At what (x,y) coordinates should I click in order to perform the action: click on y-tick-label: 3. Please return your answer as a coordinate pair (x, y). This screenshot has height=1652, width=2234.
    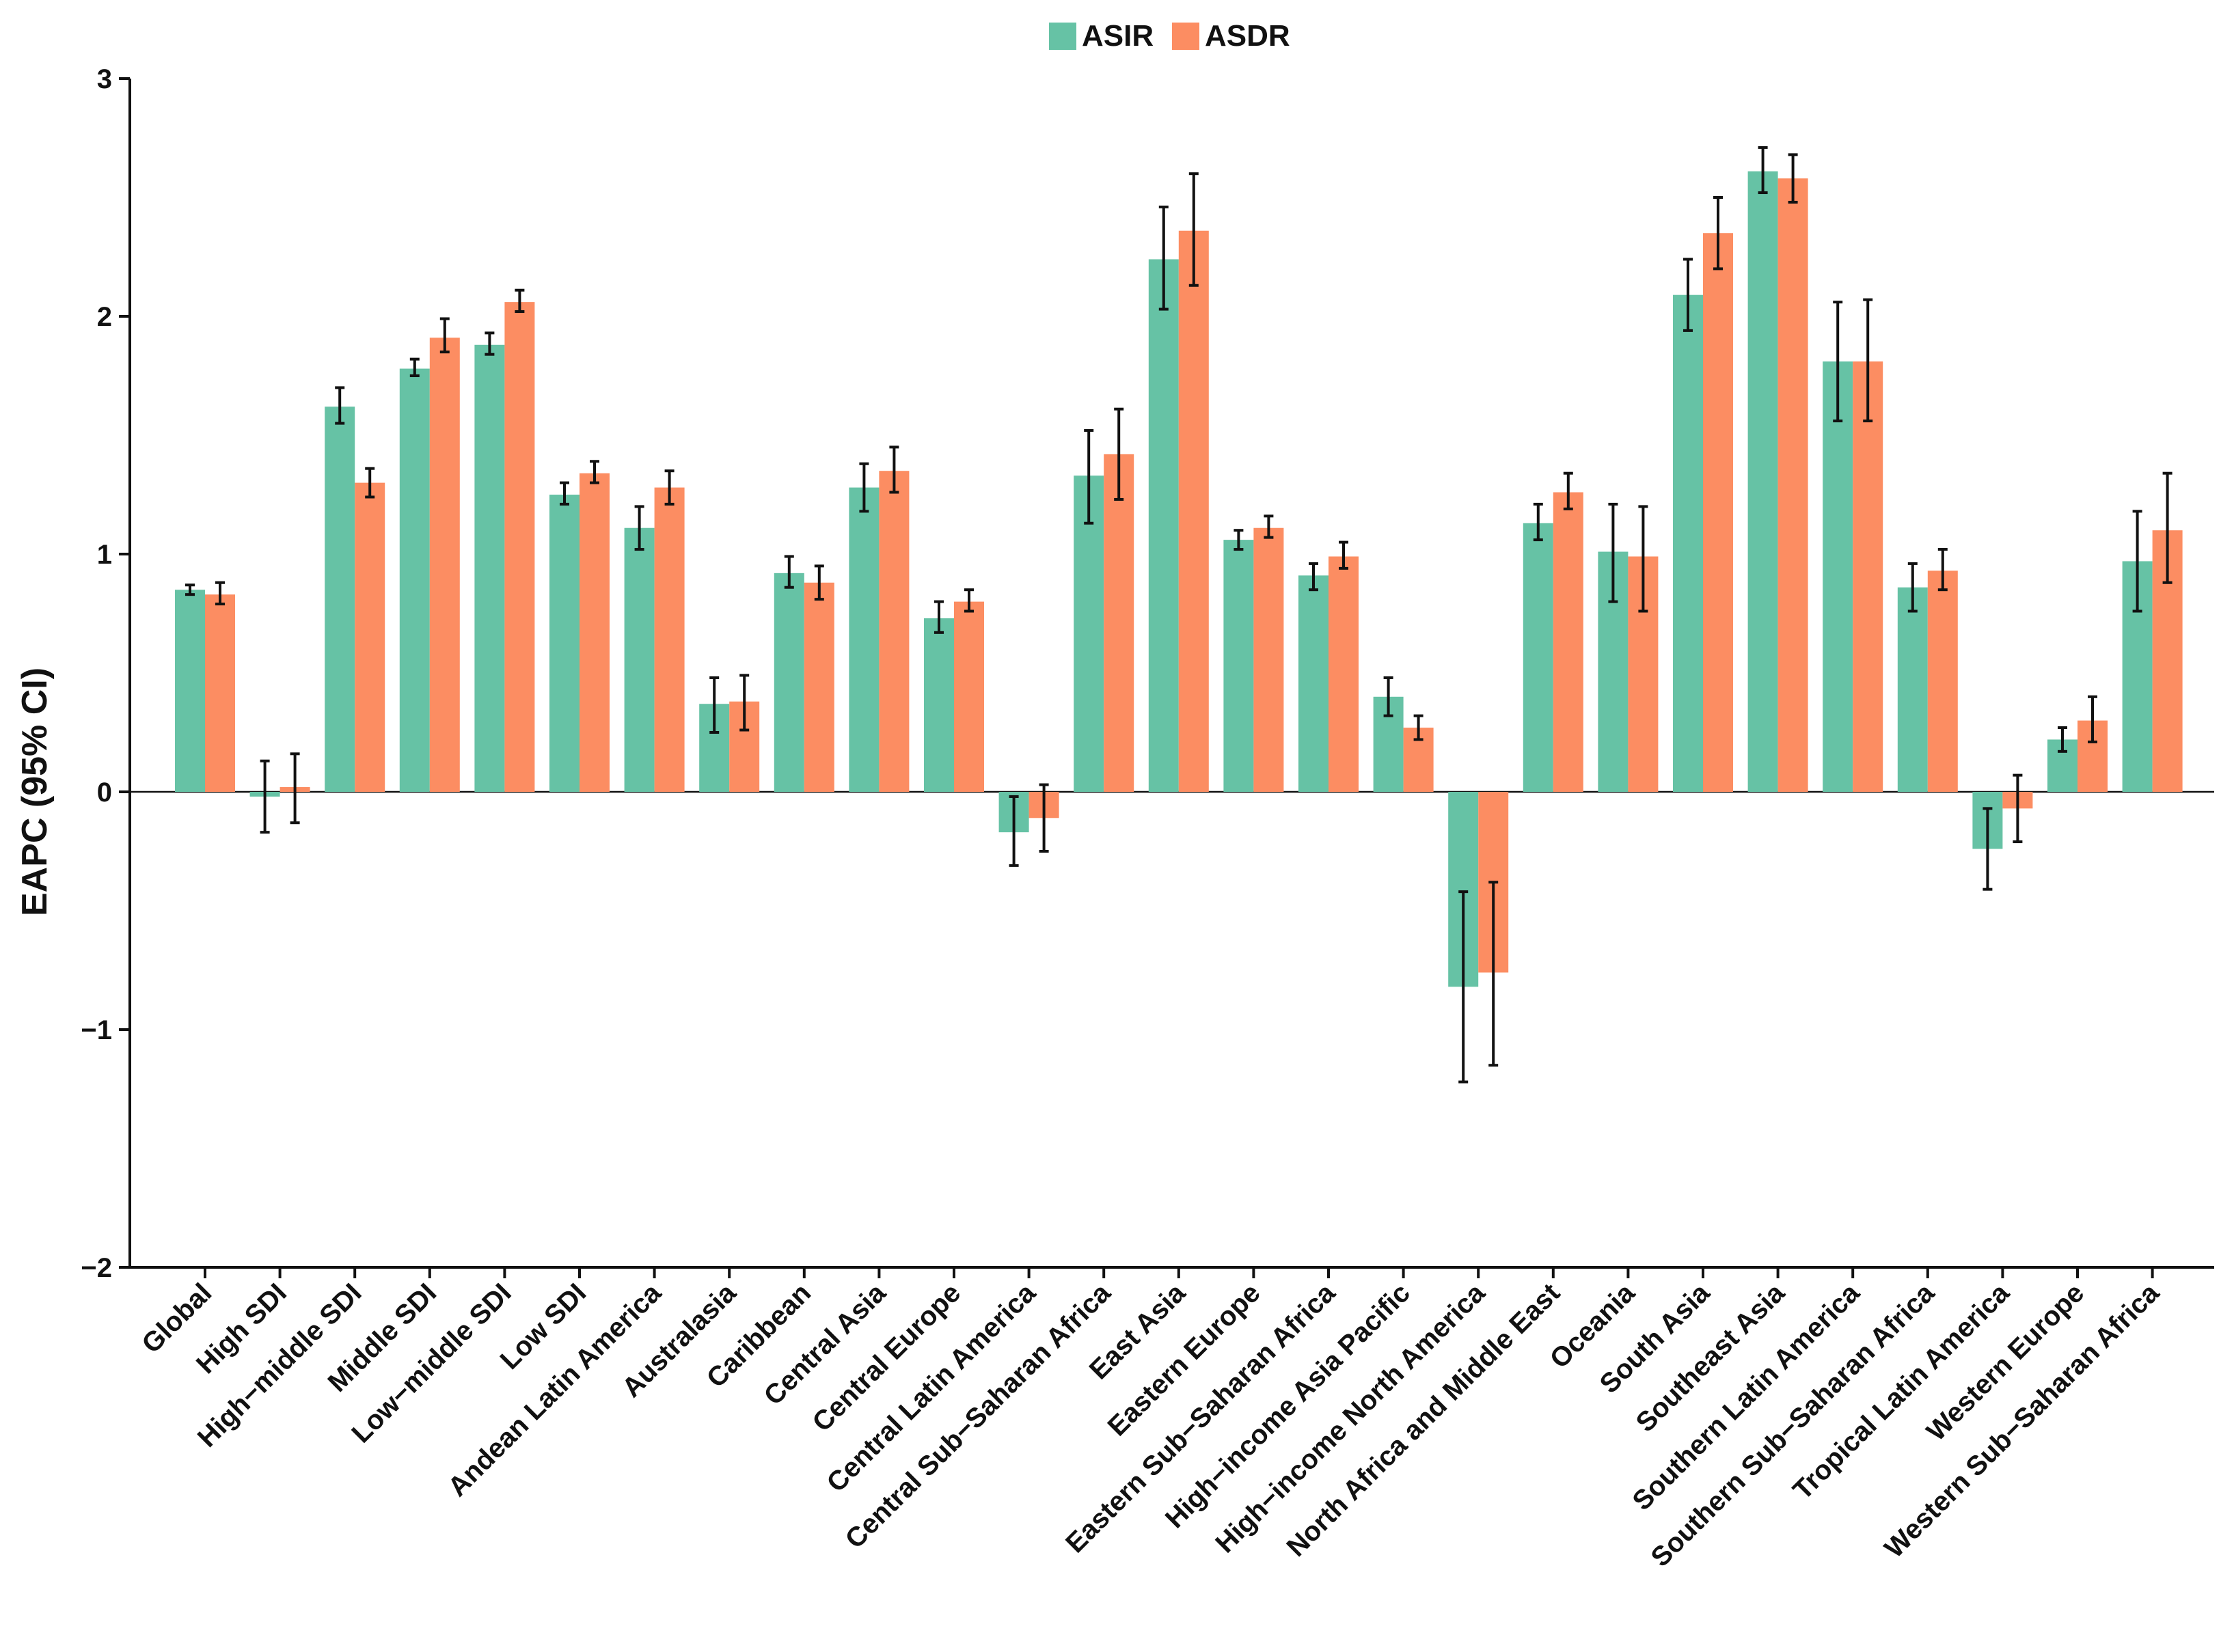
    Looking at the image, I should click on (104, 79).